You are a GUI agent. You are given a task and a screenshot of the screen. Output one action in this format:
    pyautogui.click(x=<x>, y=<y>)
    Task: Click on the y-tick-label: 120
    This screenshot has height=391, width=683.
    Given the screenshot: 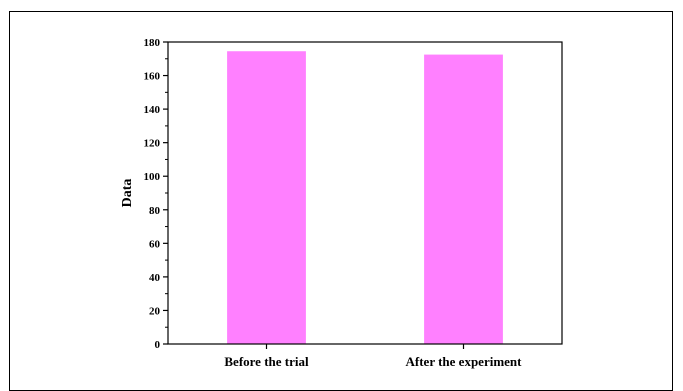 What is the action you would take?
    pyautogui.click(x=152, y=144)
    